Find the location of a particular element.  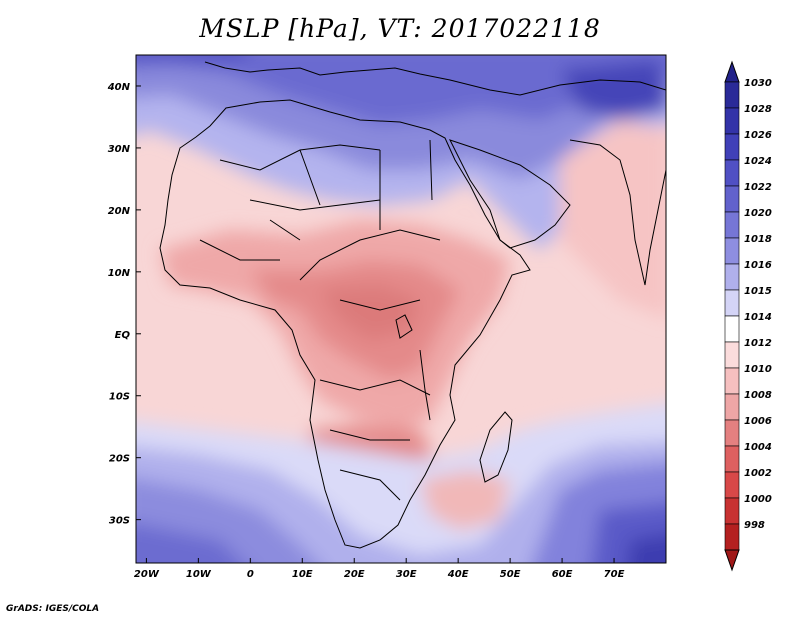

colorbar-label: 1012 is located at coordinates (758, 343).